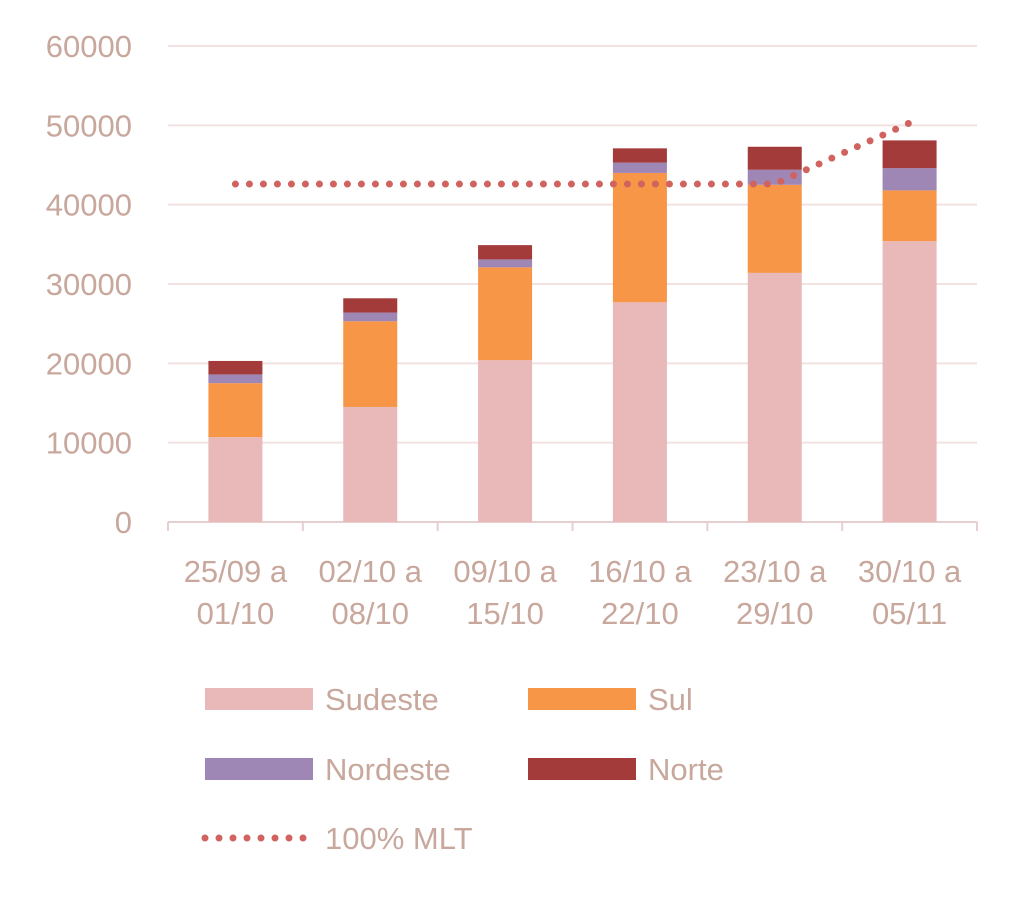 The width and height of the screenshot is (1024, 897). I want to click on y-tick-label: 0, so click(123, 522).